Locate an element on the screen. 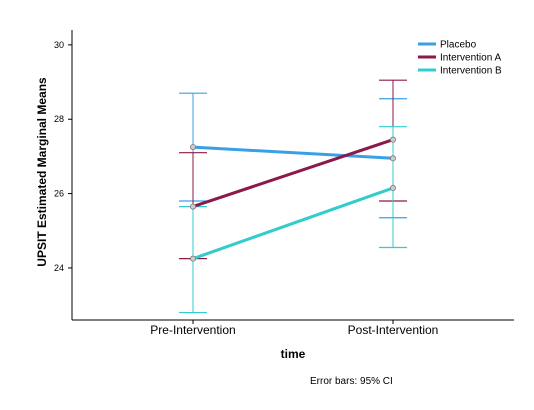 The width and height of the screenshot is (534, 410). y-tick-label: 28 is located at coordinates (59, 119).